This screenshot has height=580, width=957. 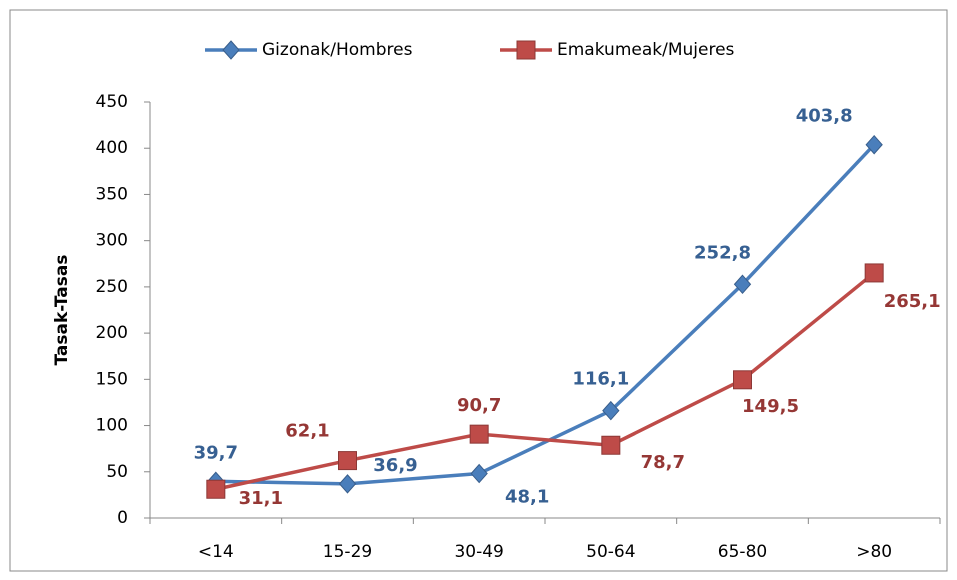 I want to click on x-tick-label: 50-64, so click(x=610, y=552).